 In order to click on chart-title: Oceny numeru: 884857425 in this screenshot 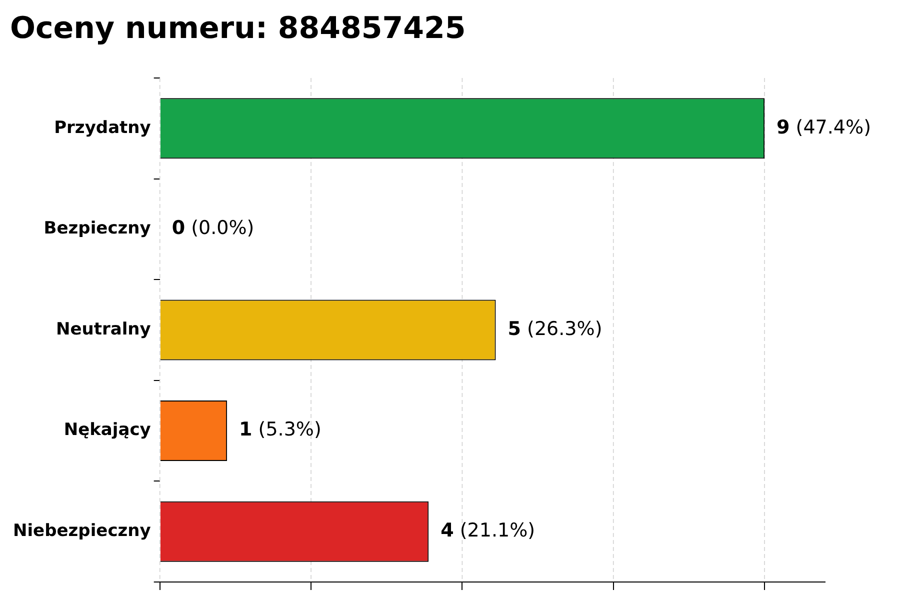, I will do `click(238, 28)`.